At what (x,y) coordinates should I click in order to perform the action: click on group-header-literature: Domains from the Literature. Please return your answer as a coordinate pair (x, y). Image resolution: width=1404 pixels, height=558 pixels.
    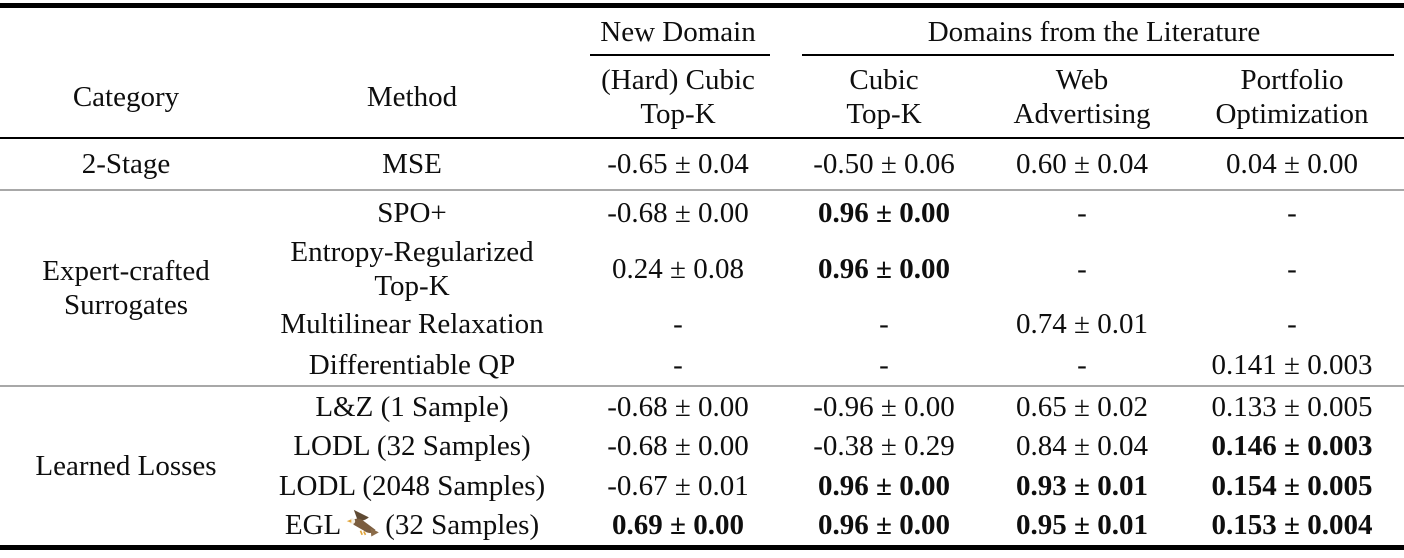
    Looking at the image, I should click on (1094, 32).